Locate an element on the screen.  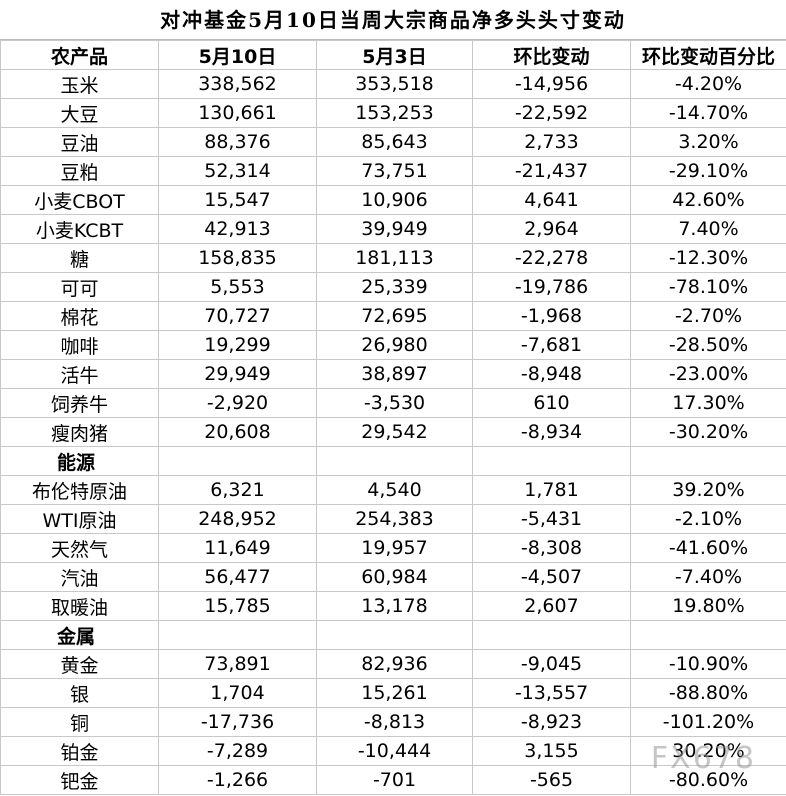
cell: -7,289 is located at coordinates (237, 751).